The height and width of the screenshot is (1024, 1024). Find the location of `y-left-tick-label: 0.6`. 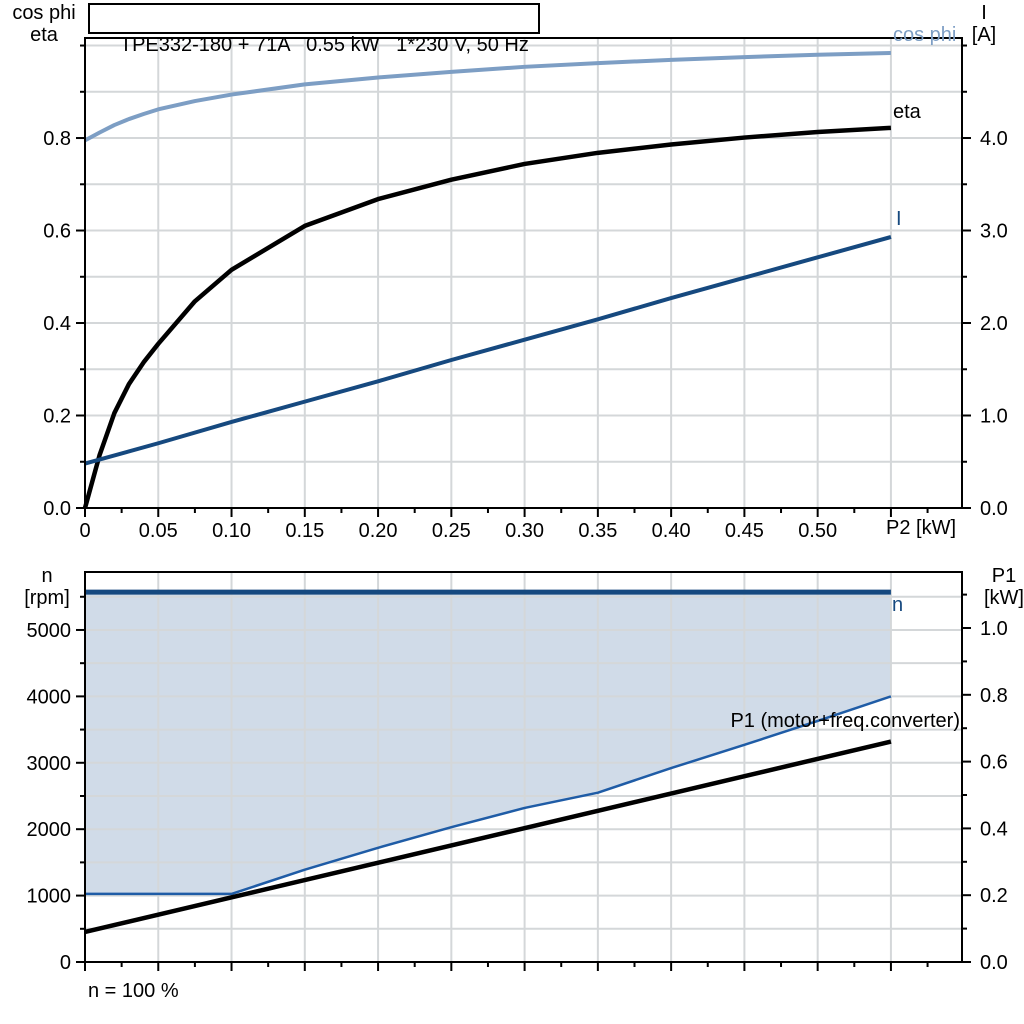

y-left-tick-label: 0.6 is located at coordinates (57, 232).